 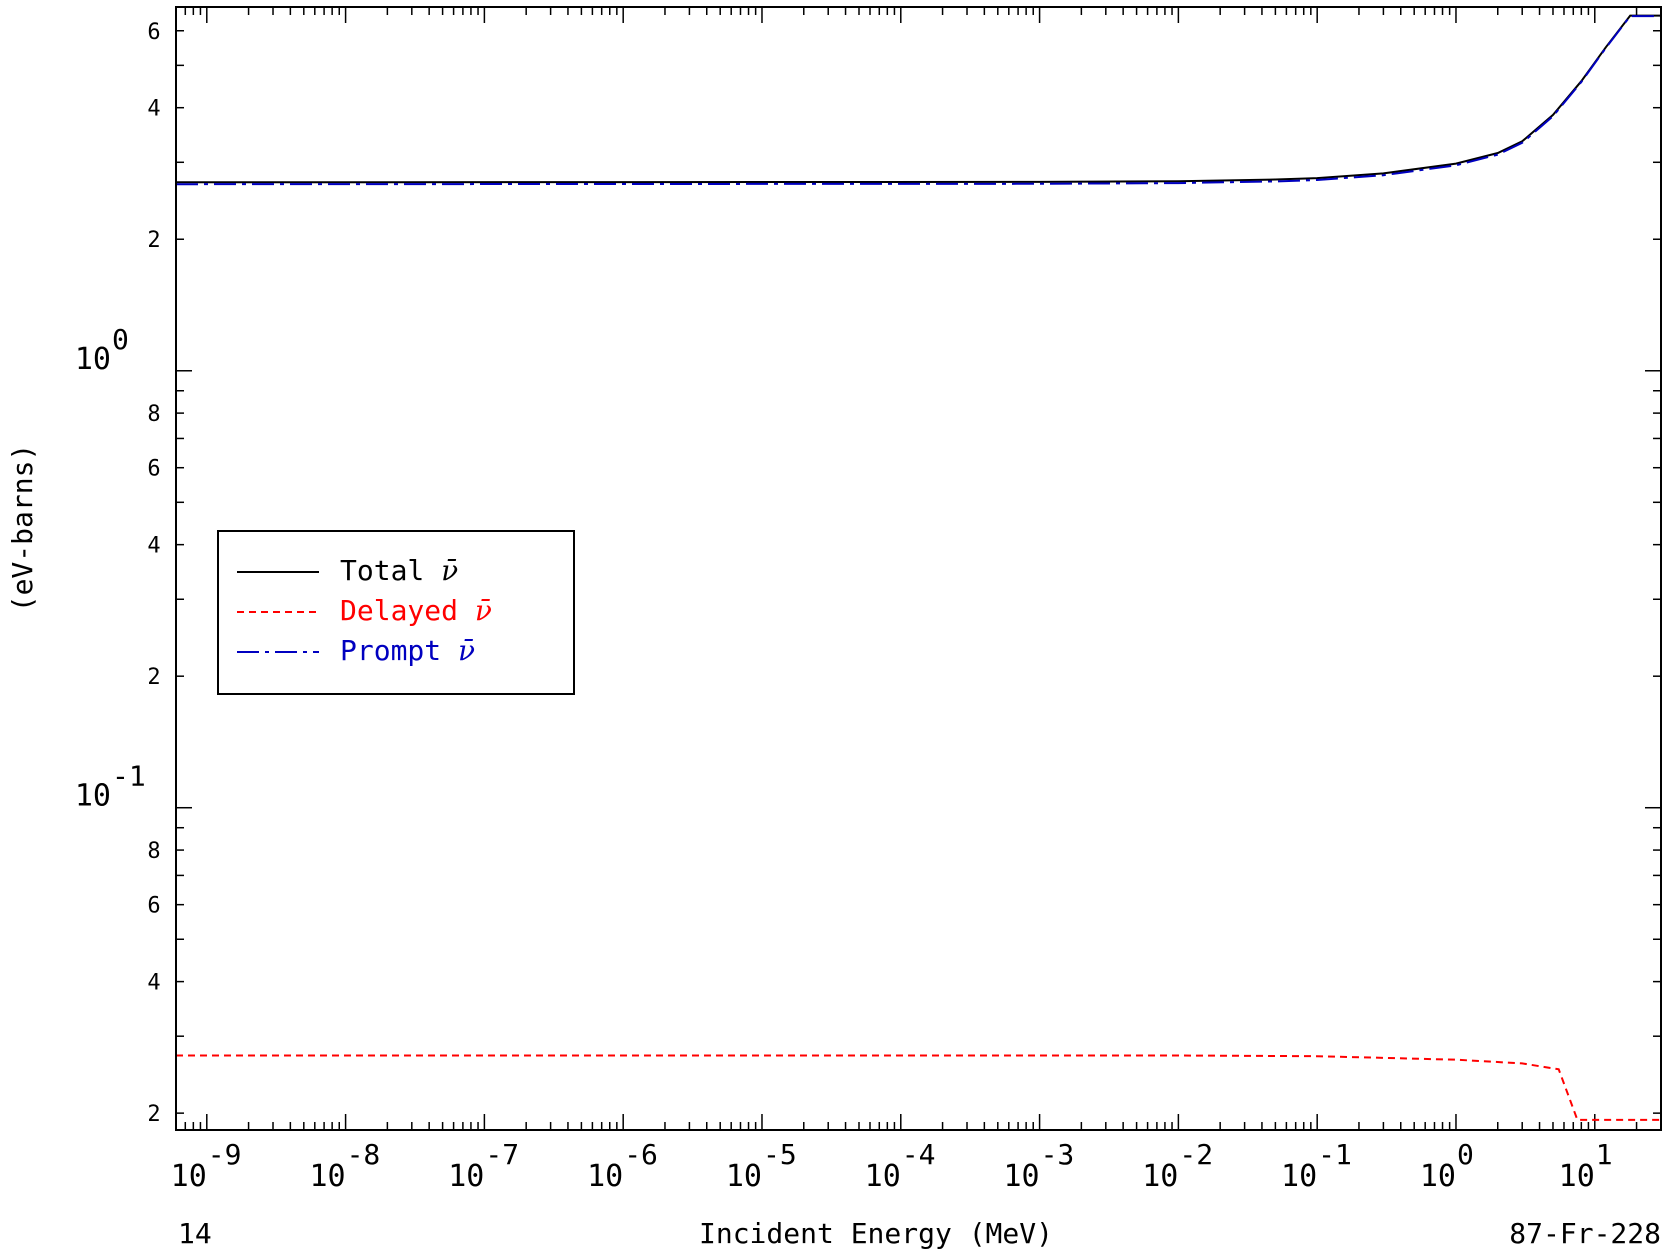 I want to click on x-tick-label-exponent: -3, so click(x=1058, y=1154).